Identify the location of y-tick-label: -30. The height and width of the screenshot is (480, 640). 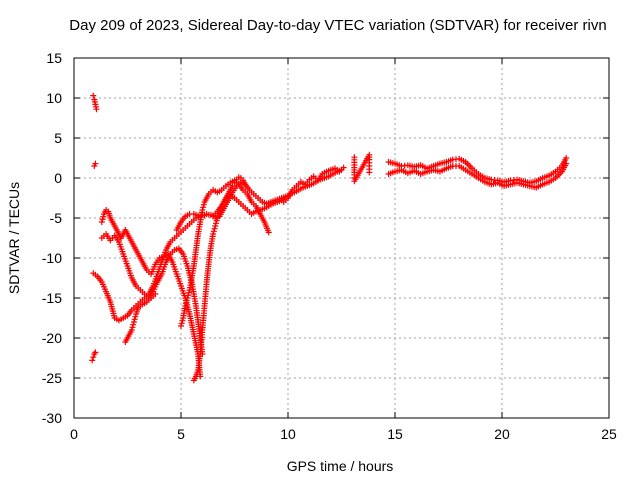
(52, 418).